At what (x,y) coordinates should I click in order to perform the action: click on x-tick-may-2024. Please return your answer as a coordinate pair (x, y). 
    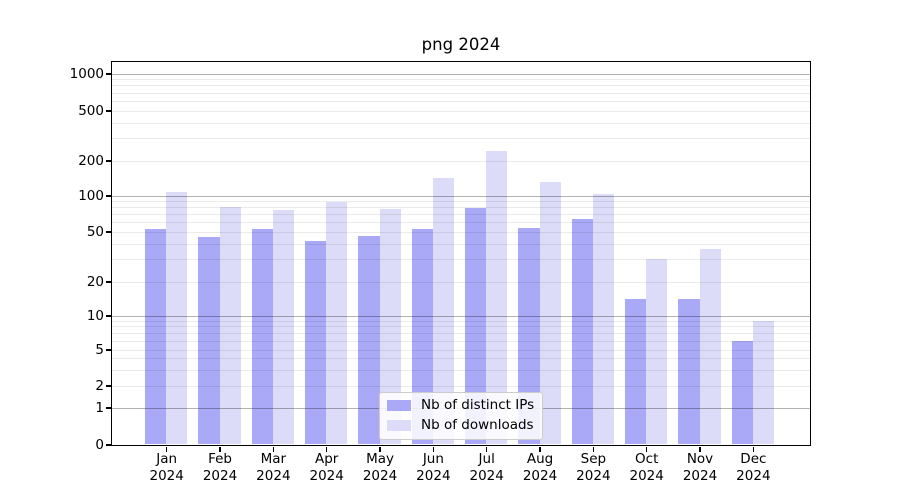
    Looking at the image, I should click on (380, 449).